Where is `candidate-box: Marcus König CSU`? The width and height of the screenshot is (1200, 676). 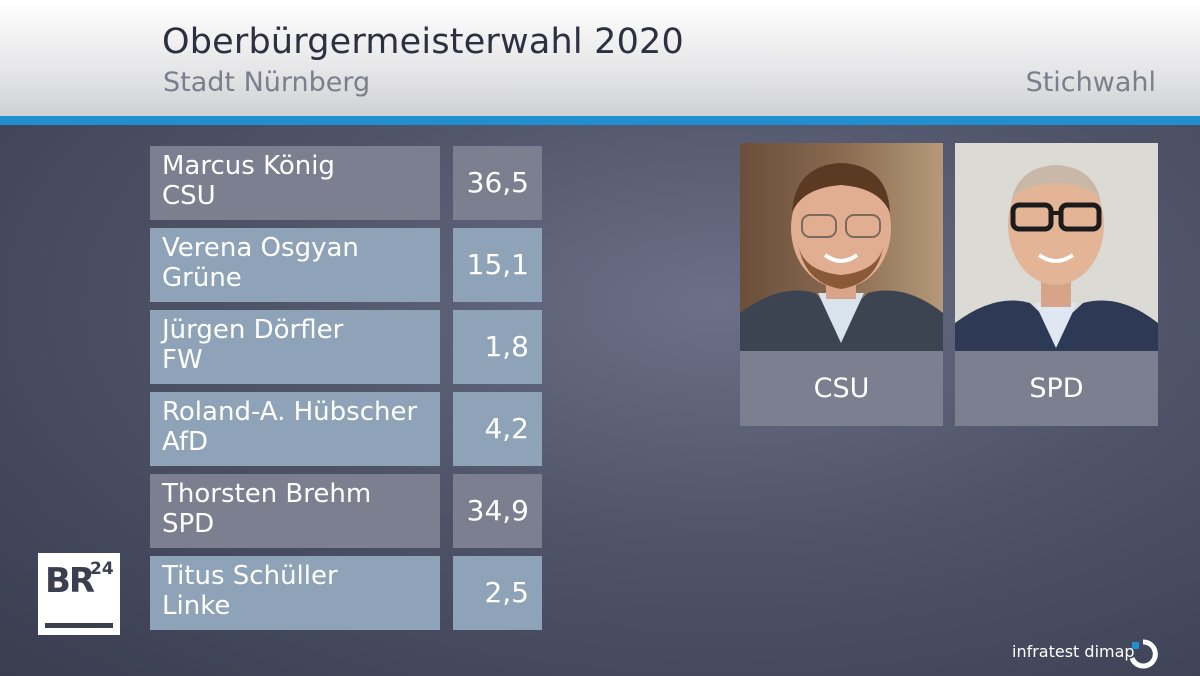 candidate-box: Marcus König CSU is located at coordinates (295, 183).